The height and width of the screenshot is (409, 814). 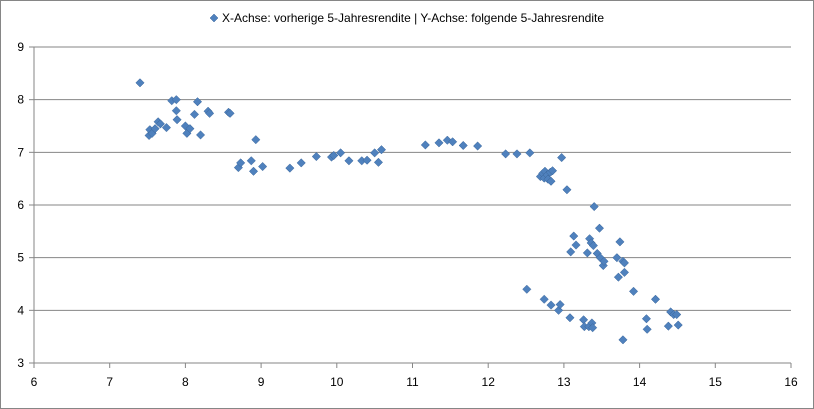 What do you see at coordinates (261, 382) in the screenshot?
I see `x-tick-label: 9` at bounding box center [261, 382].